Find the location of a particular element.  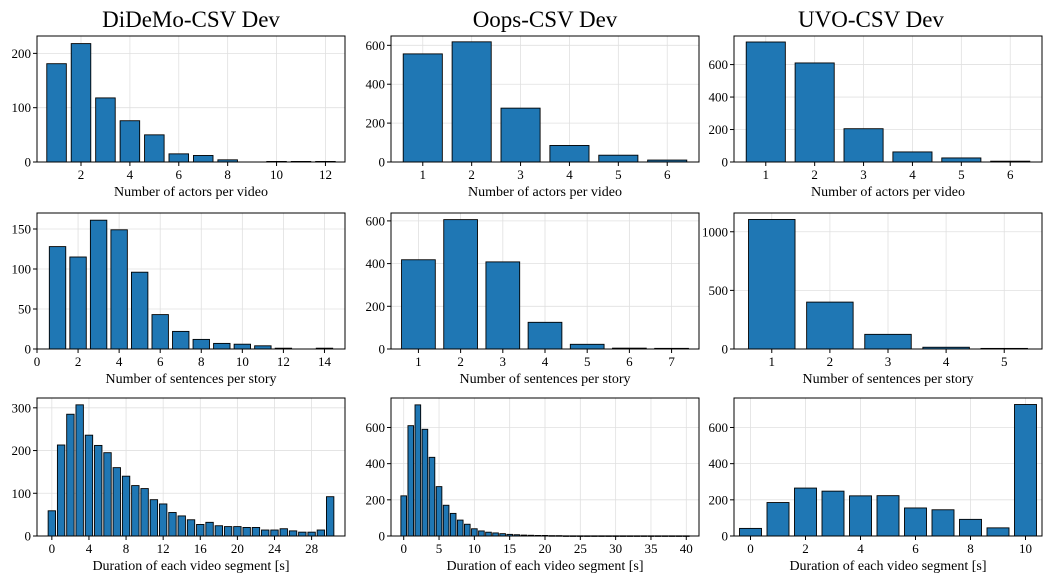

x-tick-label: 20 is located at coordinates (545, 548).